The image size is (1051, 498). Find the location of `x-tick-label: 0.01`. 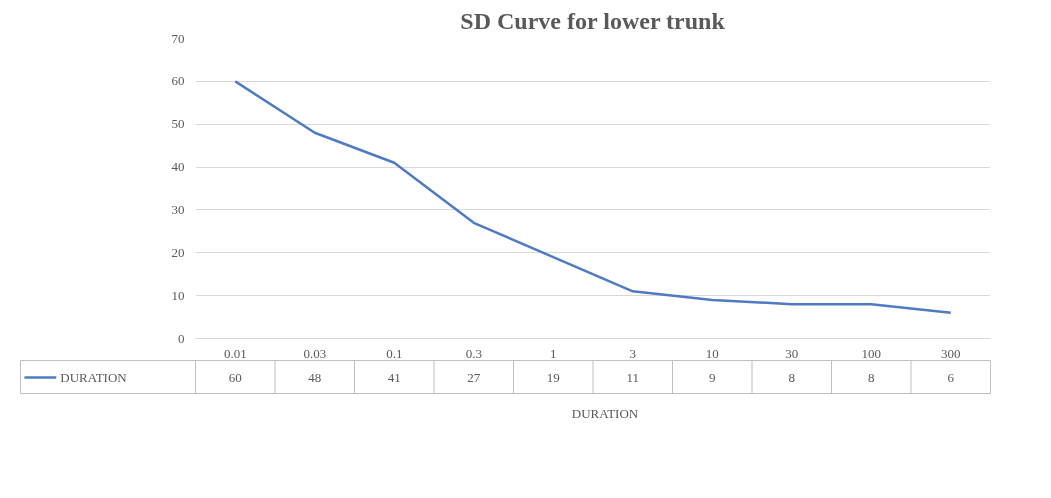

x-tick-label: 0.01 is located at coordinates (235, 353).